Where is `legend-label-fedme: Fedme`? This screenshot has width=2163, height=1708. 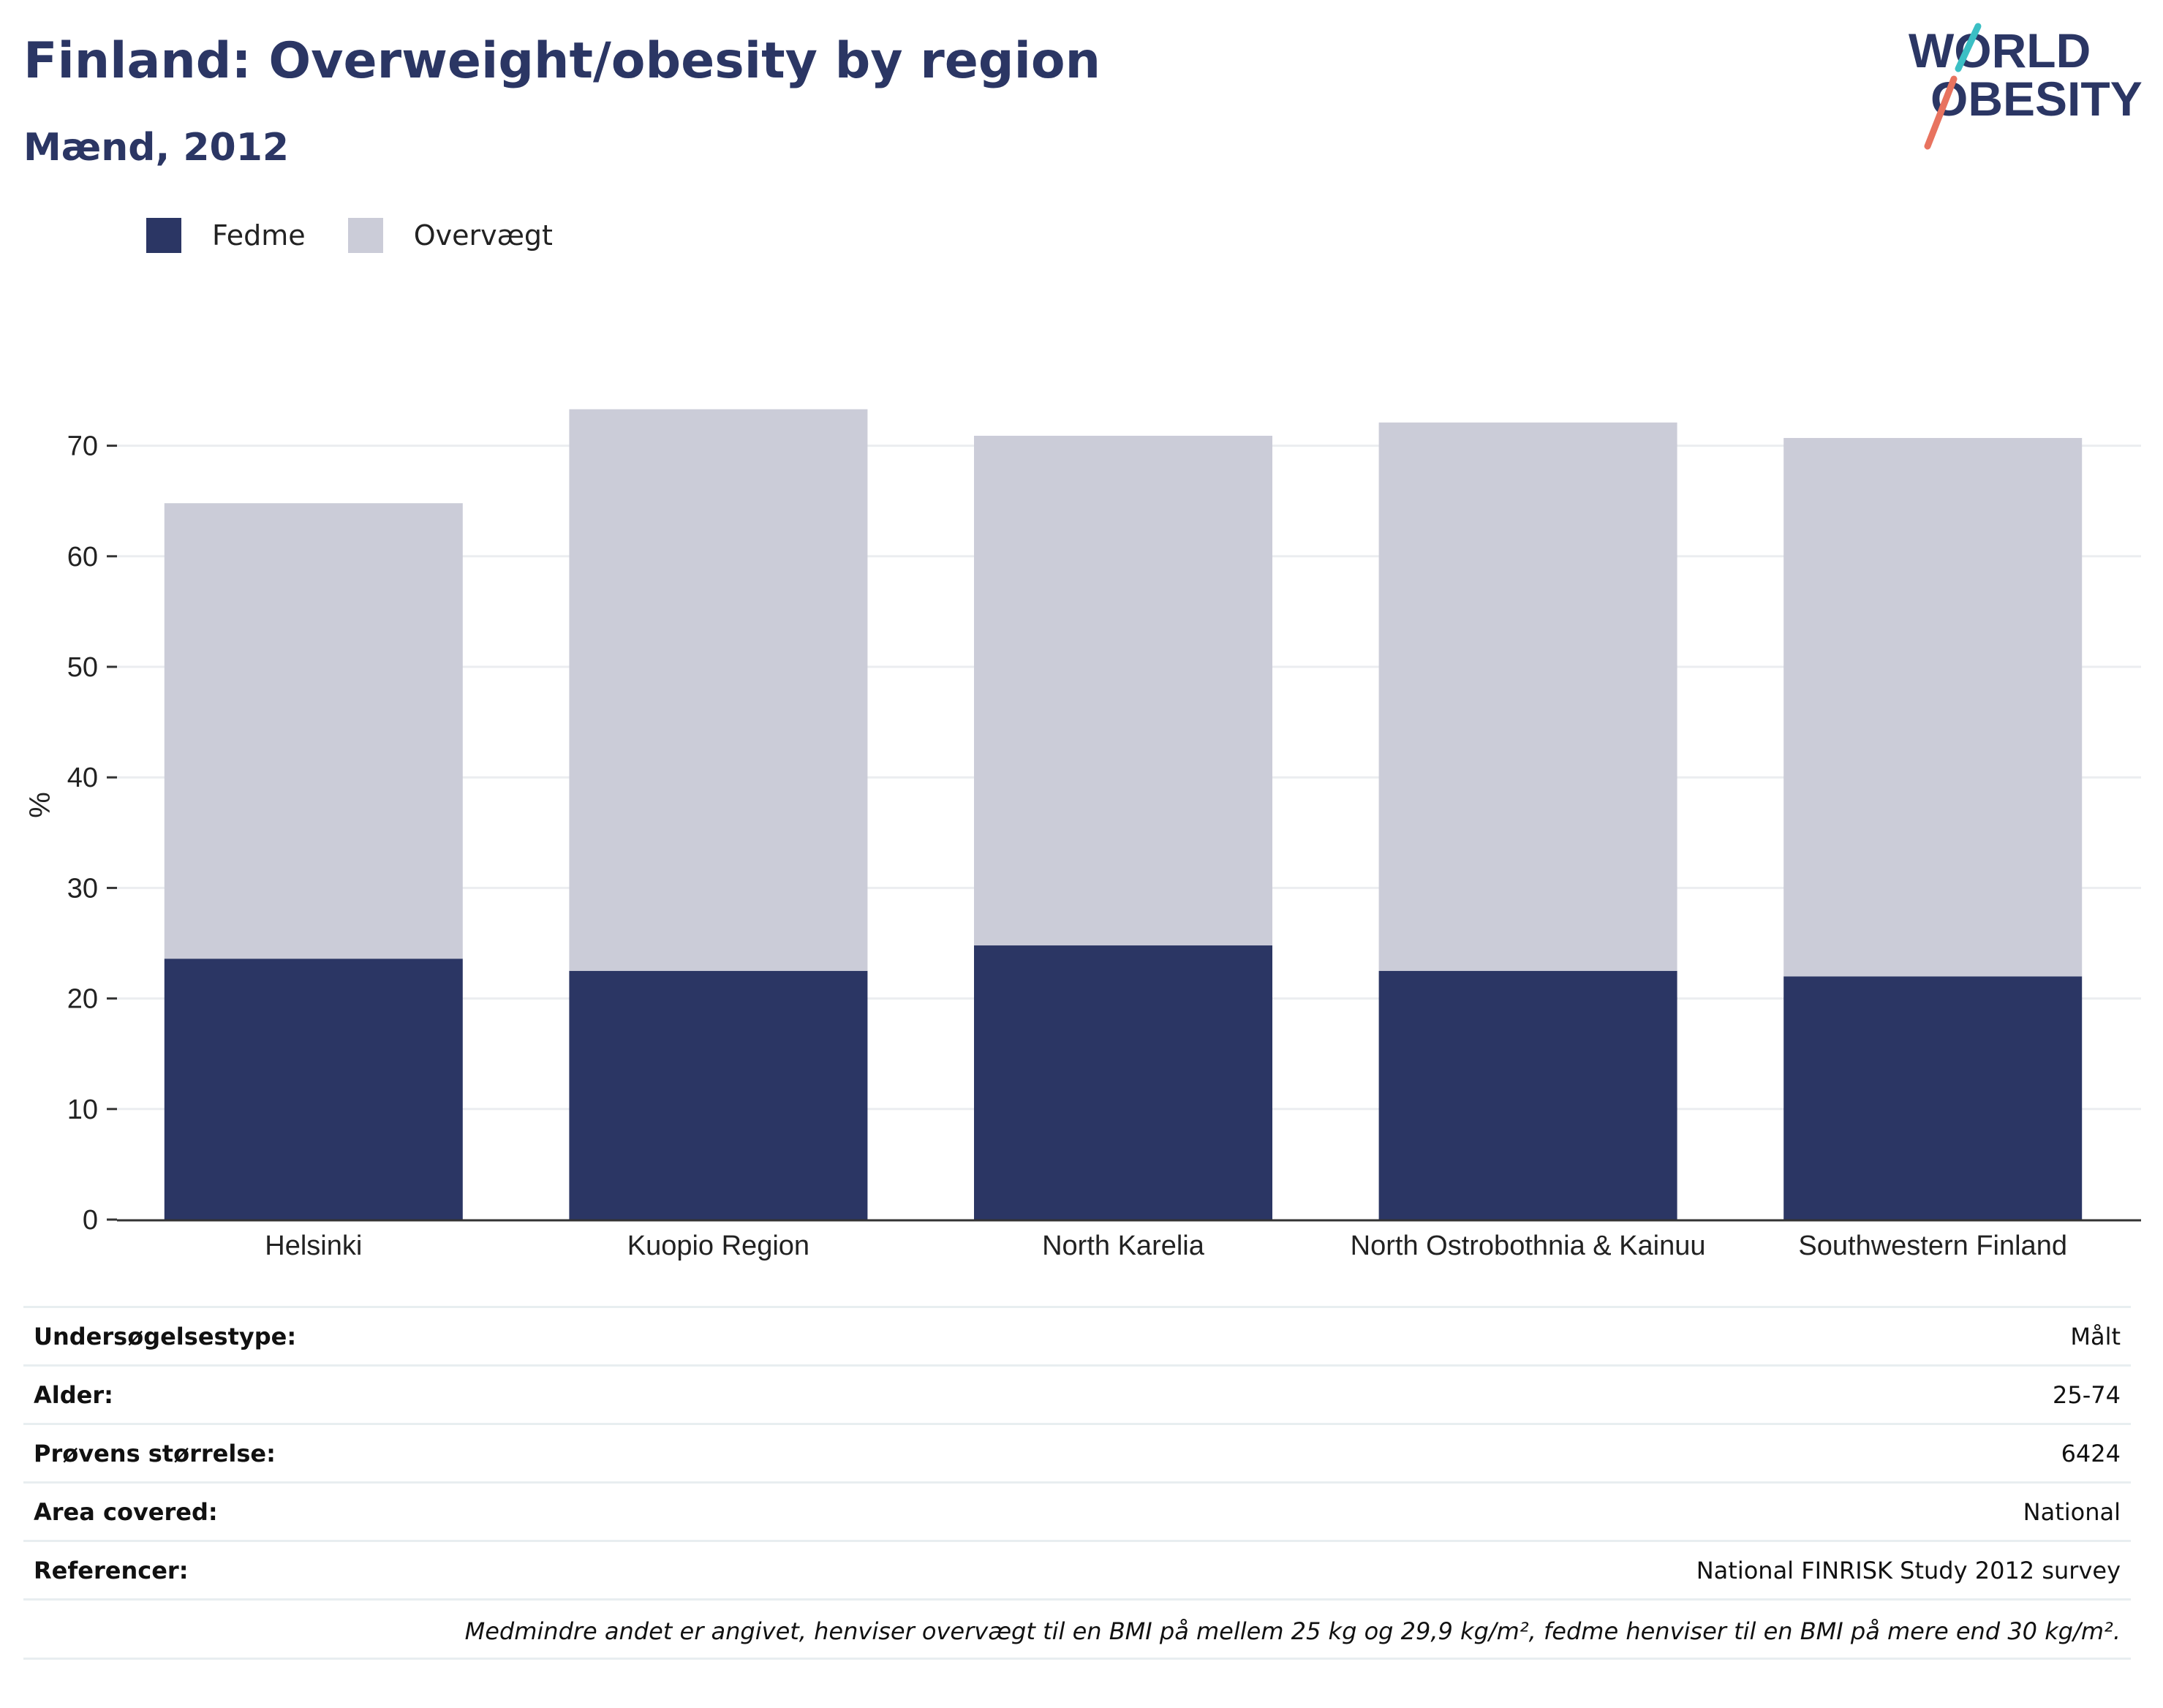
legend-label-fedme: Fedme is located at coordinates (259, 235).